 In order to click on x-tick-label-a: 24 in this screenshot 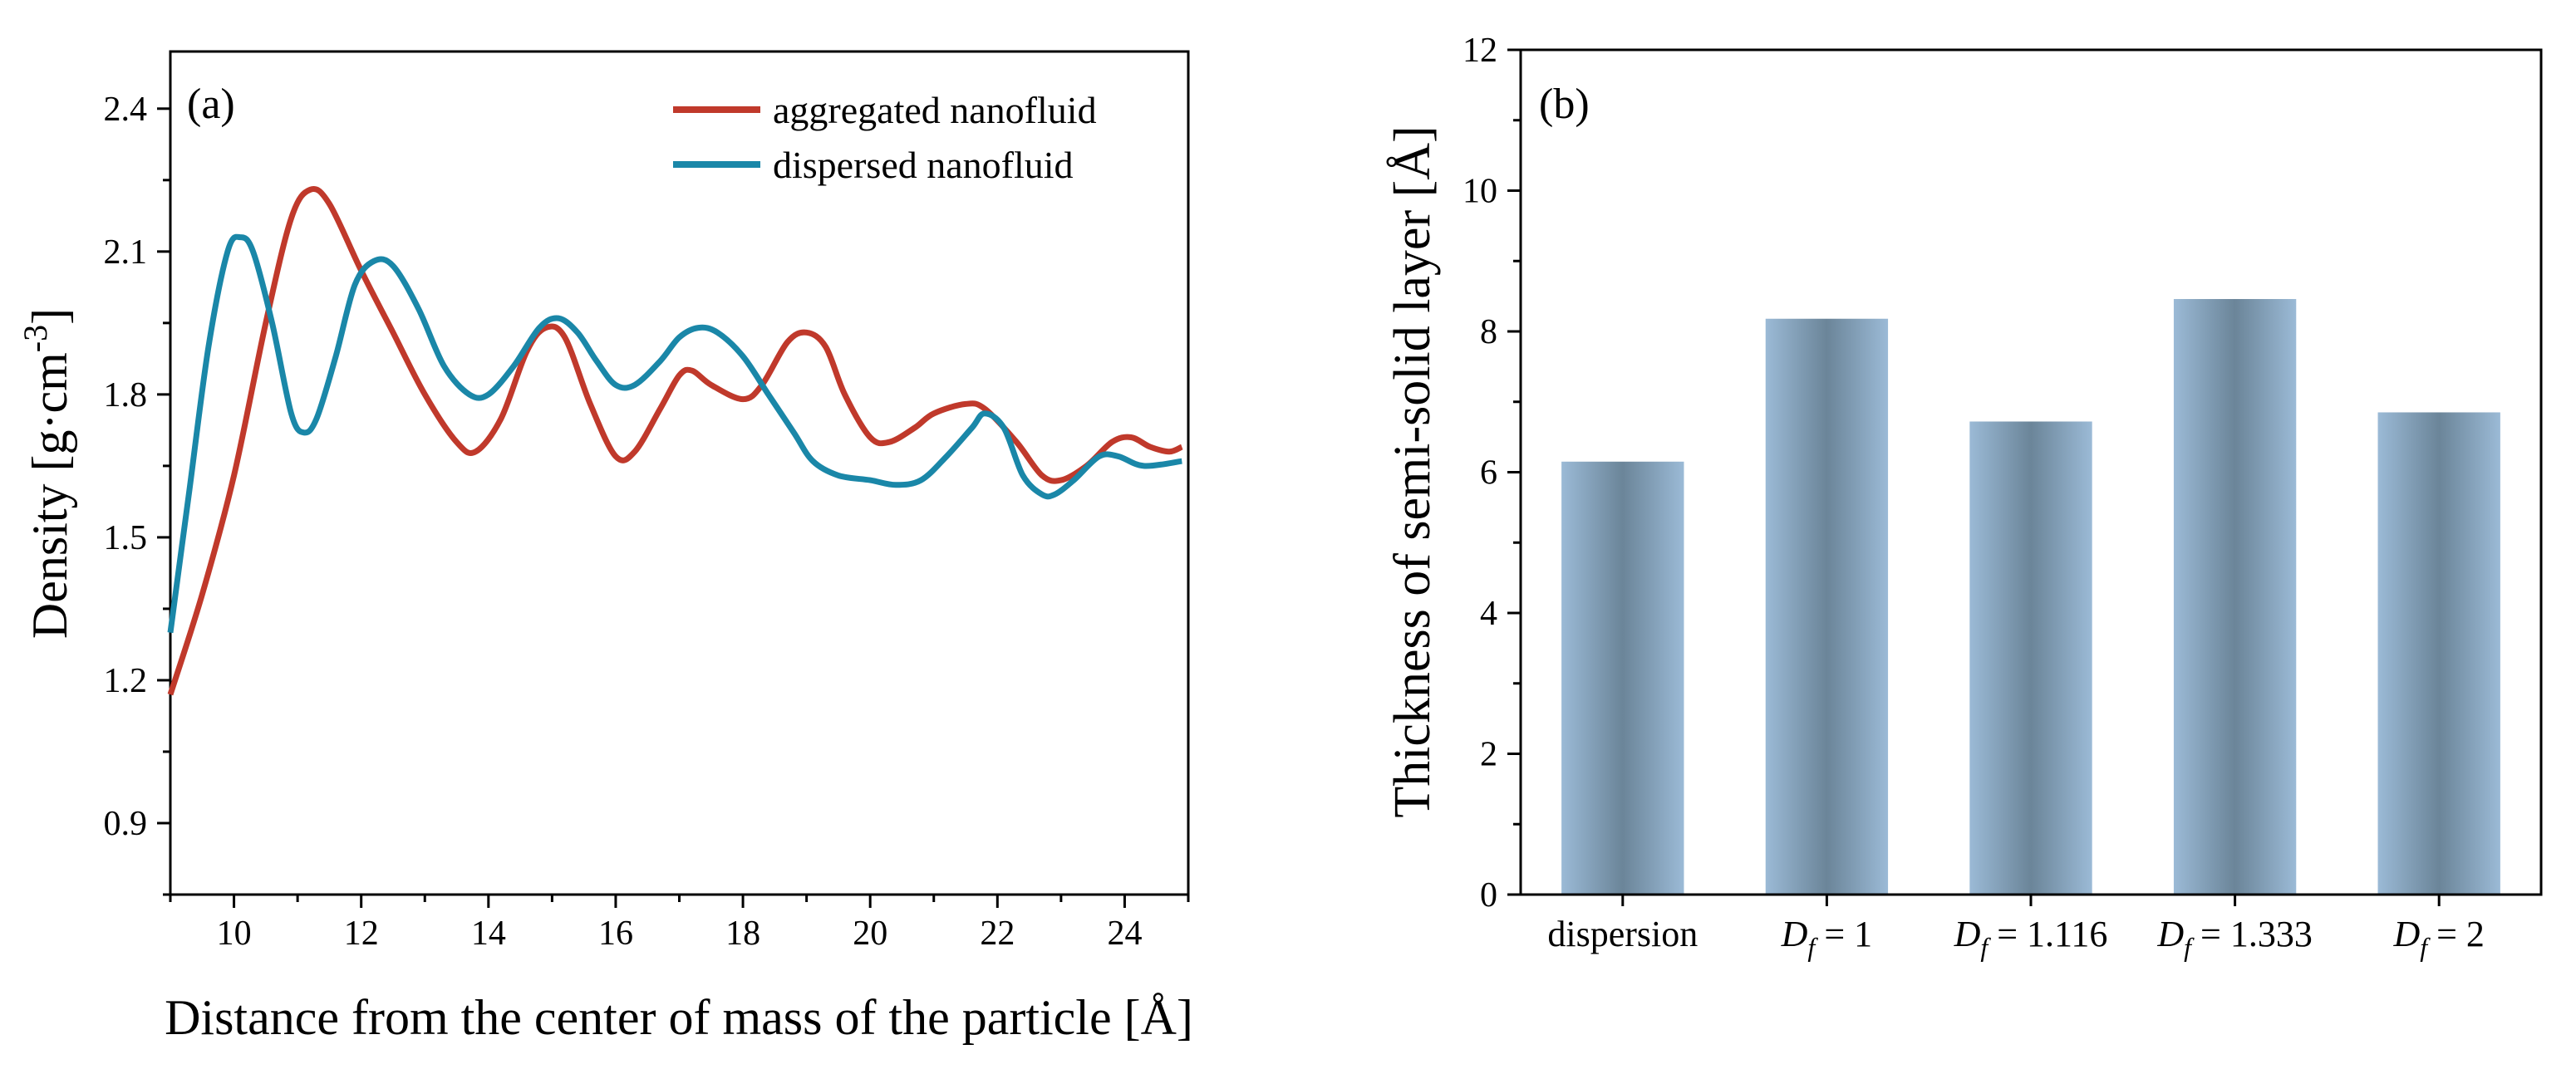, I will do `click(1124, 934)`.